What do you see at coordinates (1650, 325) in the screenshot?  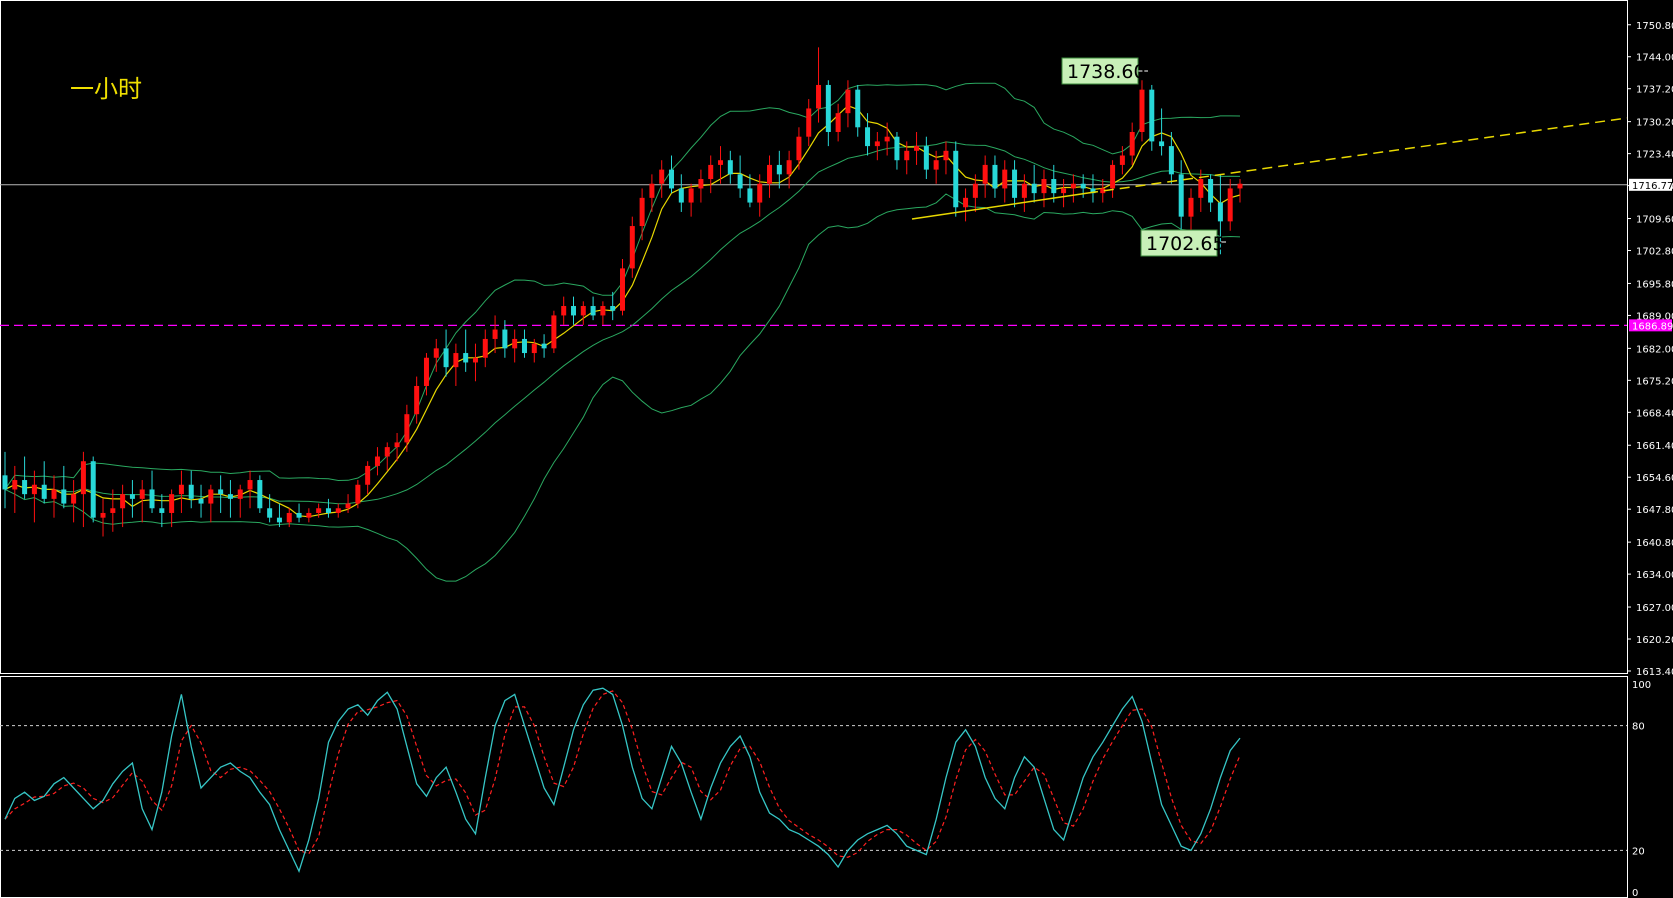 I see `support-level-tag` at bounding box center [1650, 325].